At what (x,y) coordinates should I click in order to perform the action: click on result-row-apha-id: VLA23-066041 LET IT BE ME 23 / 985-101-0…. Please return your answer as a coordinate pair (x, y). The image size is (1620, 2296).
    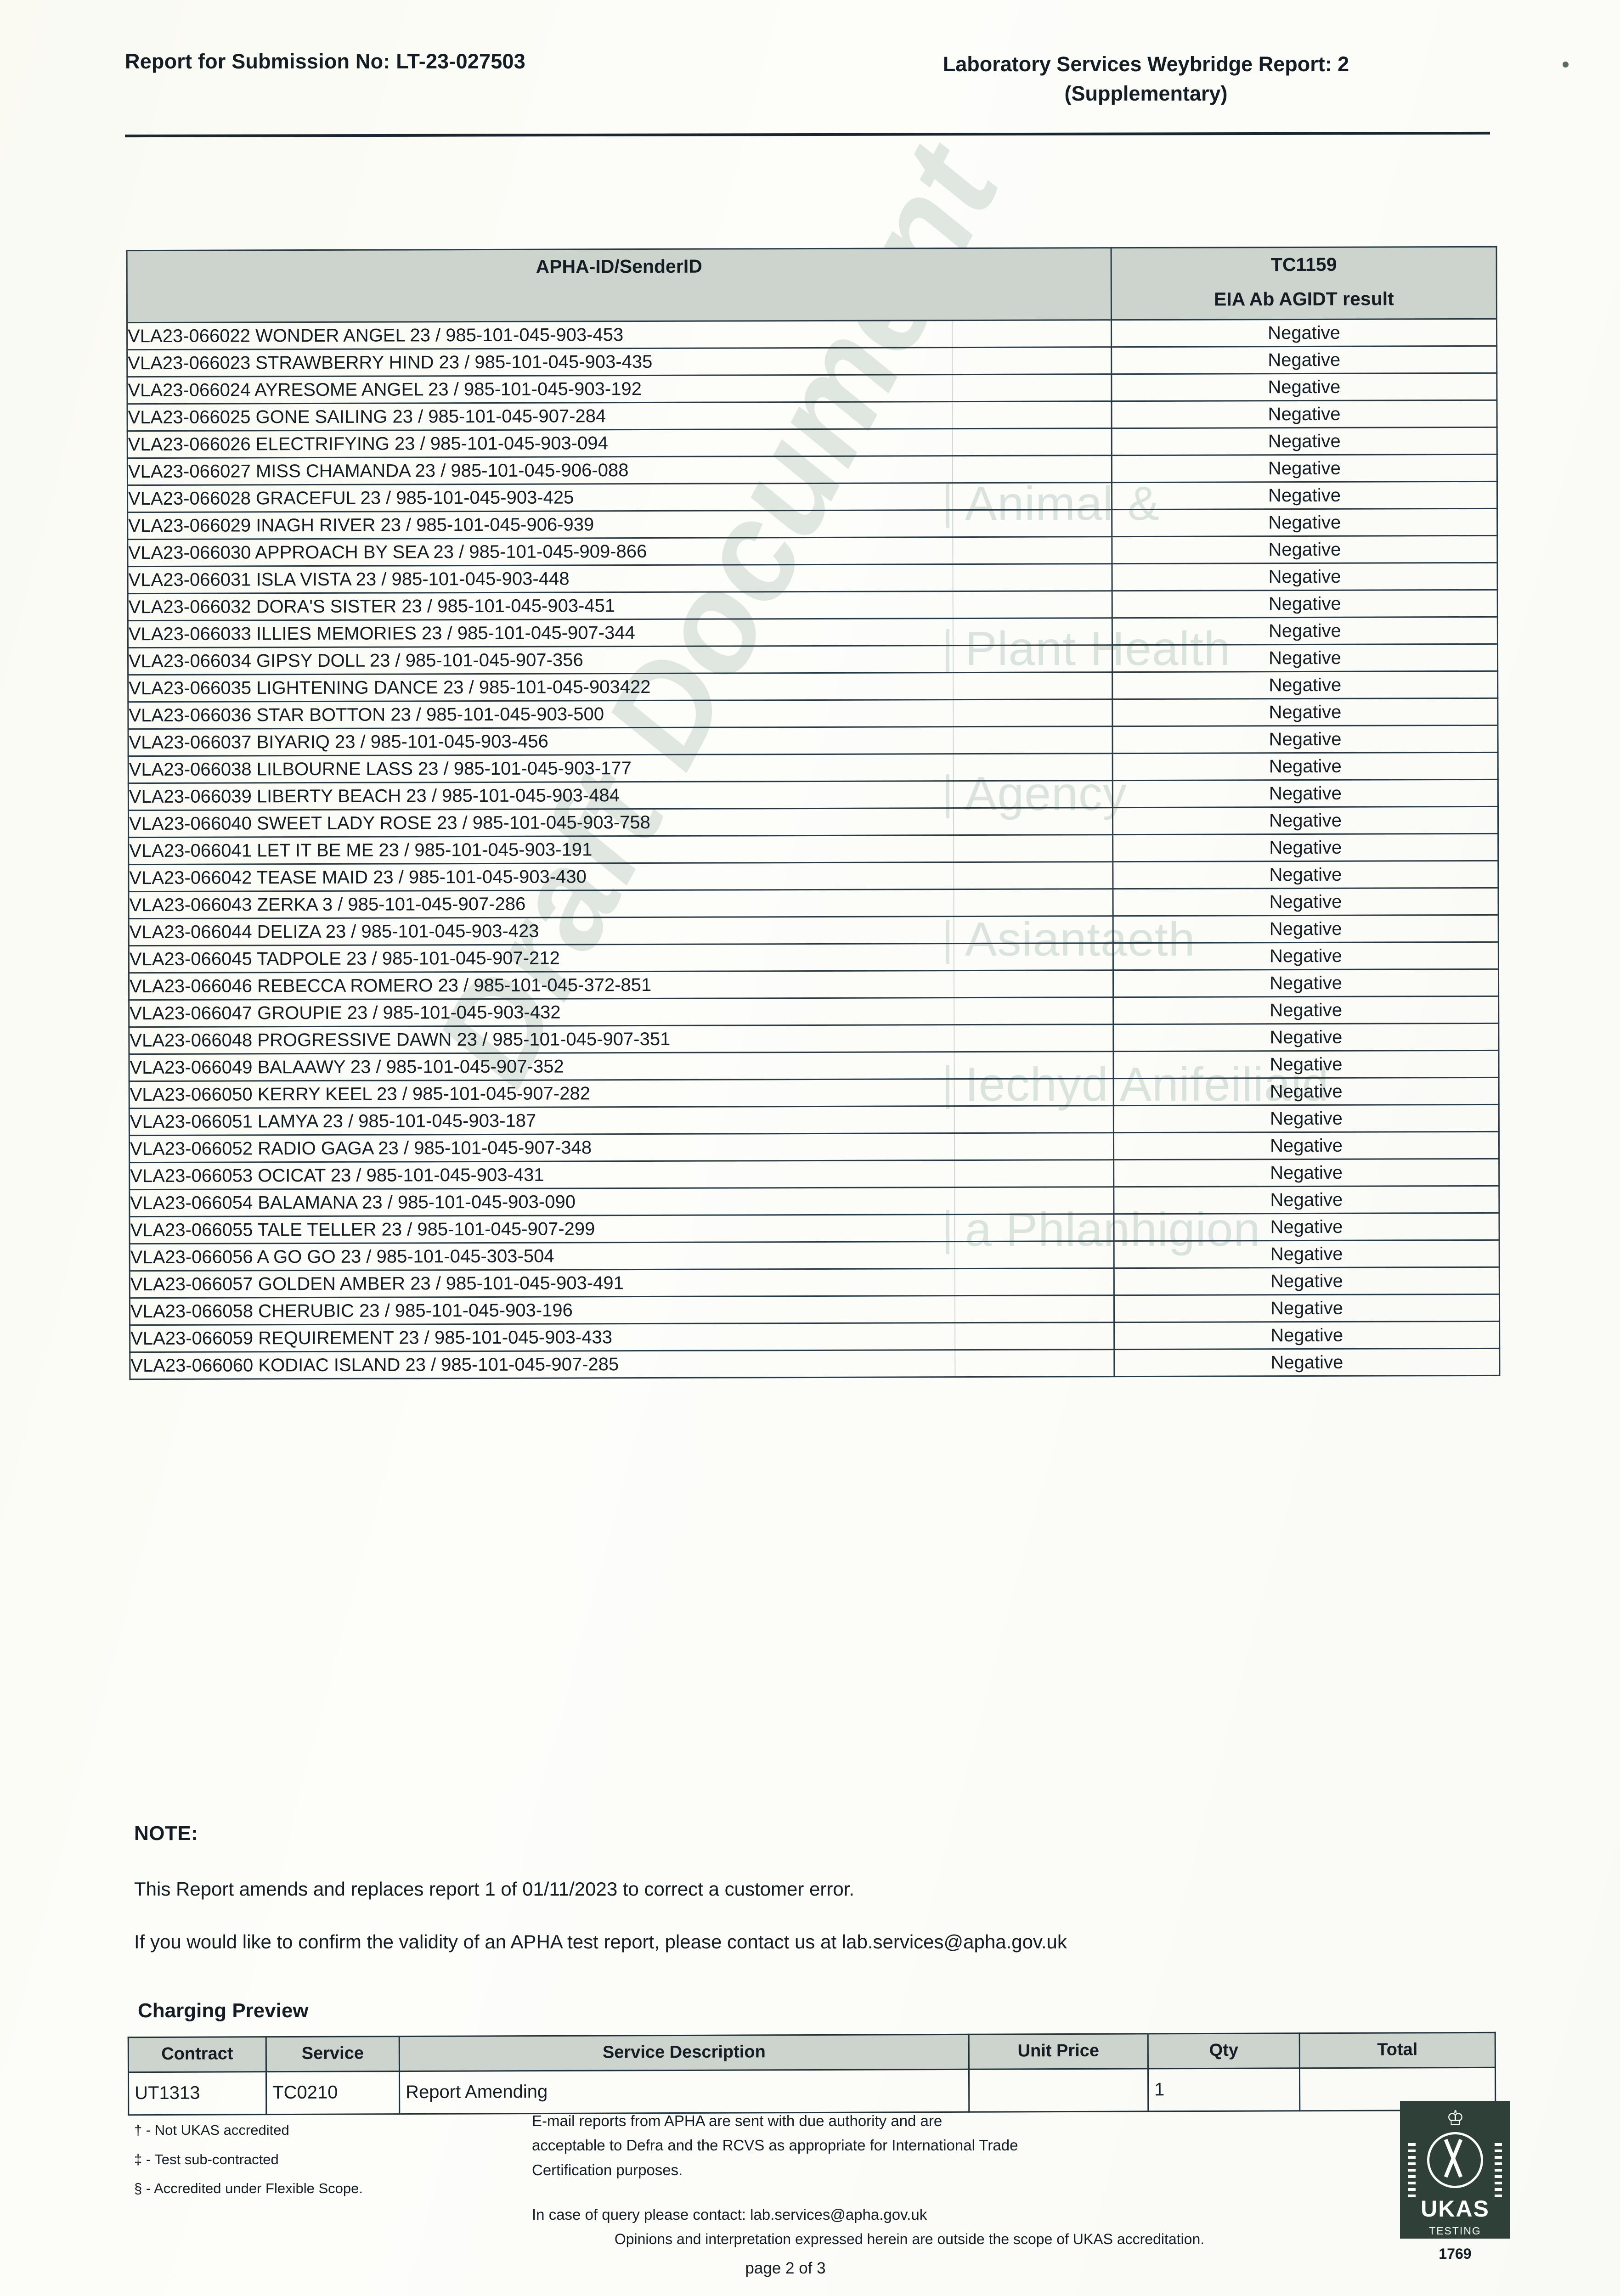
    Looking at the image, I should click on (621, 849).